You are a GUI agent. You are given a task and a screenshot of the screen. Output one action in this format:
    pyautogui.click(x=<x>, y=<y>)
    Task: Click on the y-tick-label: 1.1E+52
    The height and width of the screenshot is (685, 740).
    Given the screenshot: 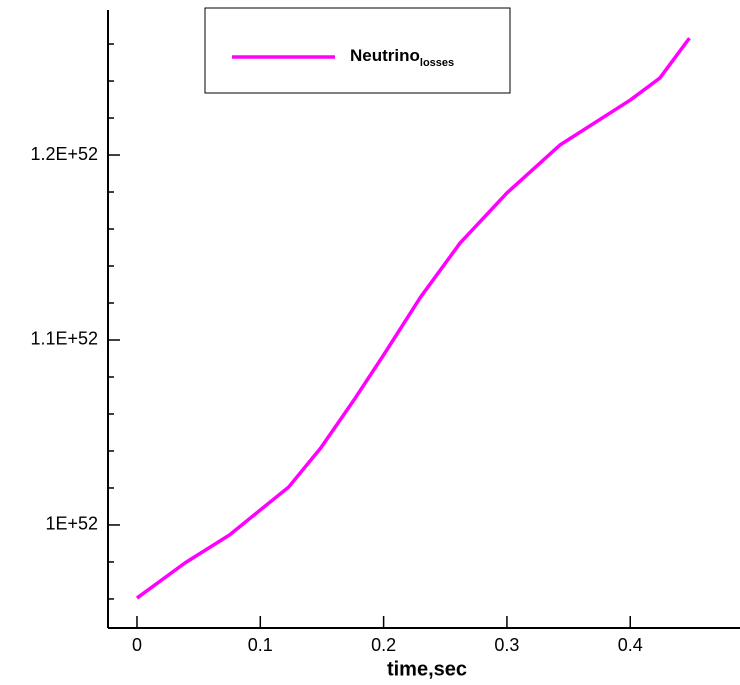 What is the action you would take?
    pyautogui.click(x=64, y=339)
    